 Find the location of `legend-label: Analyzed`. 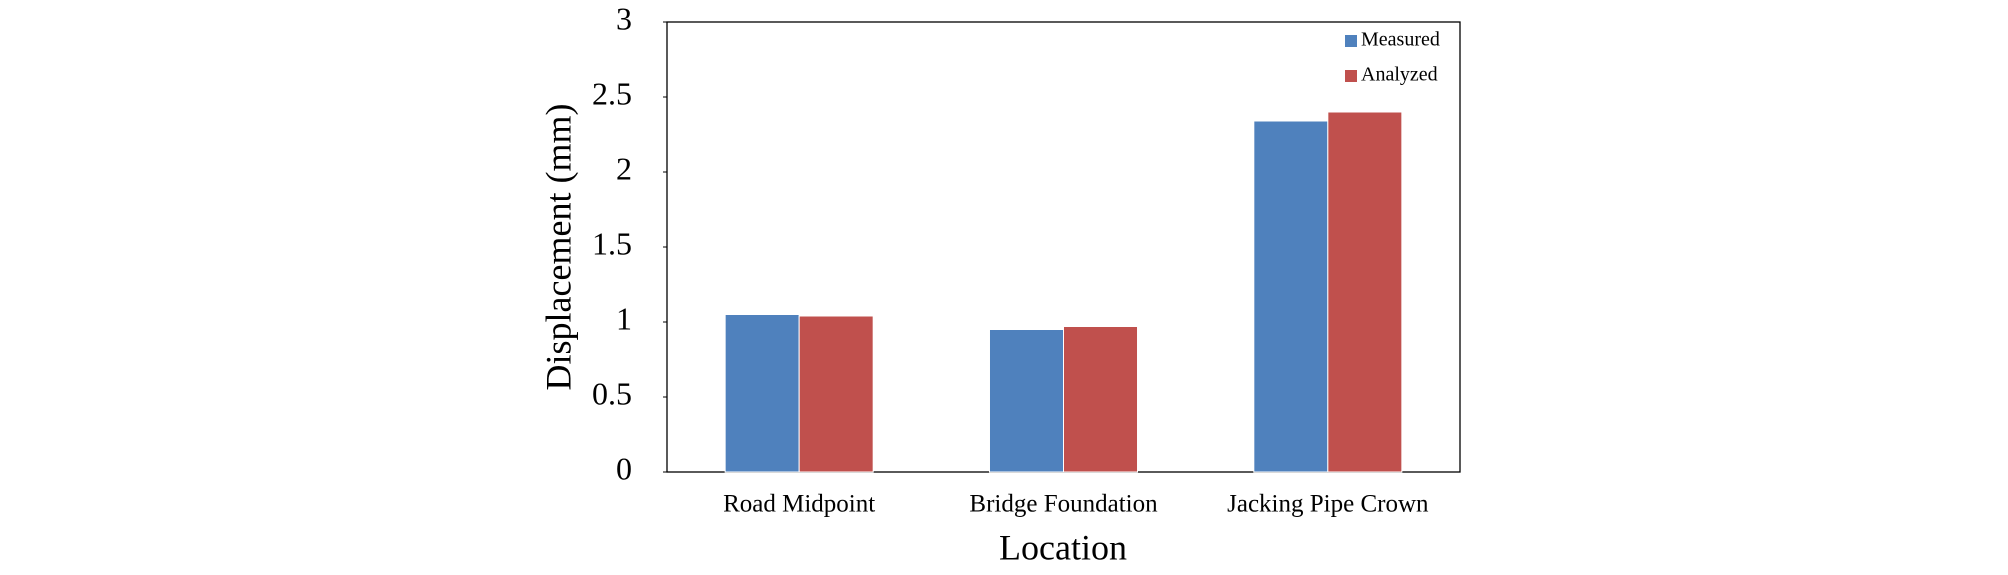

legend-label: Analyzed is located at coordinates (1399, 75).